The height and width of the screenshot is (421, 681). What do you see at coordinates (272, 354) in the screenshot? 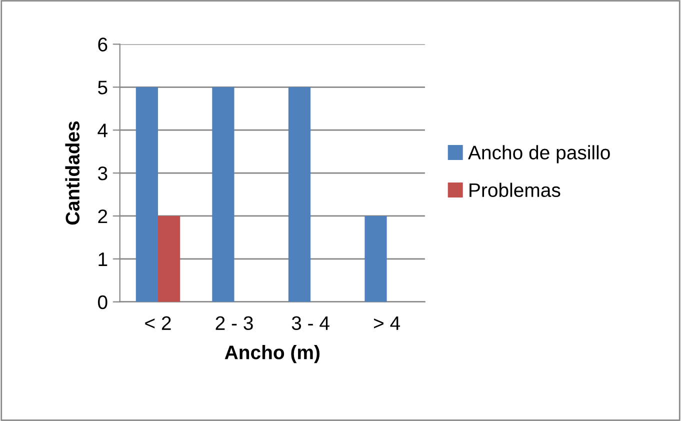
I see `x-axis-title: Ancho (m)` at bounding box center [272, 354].